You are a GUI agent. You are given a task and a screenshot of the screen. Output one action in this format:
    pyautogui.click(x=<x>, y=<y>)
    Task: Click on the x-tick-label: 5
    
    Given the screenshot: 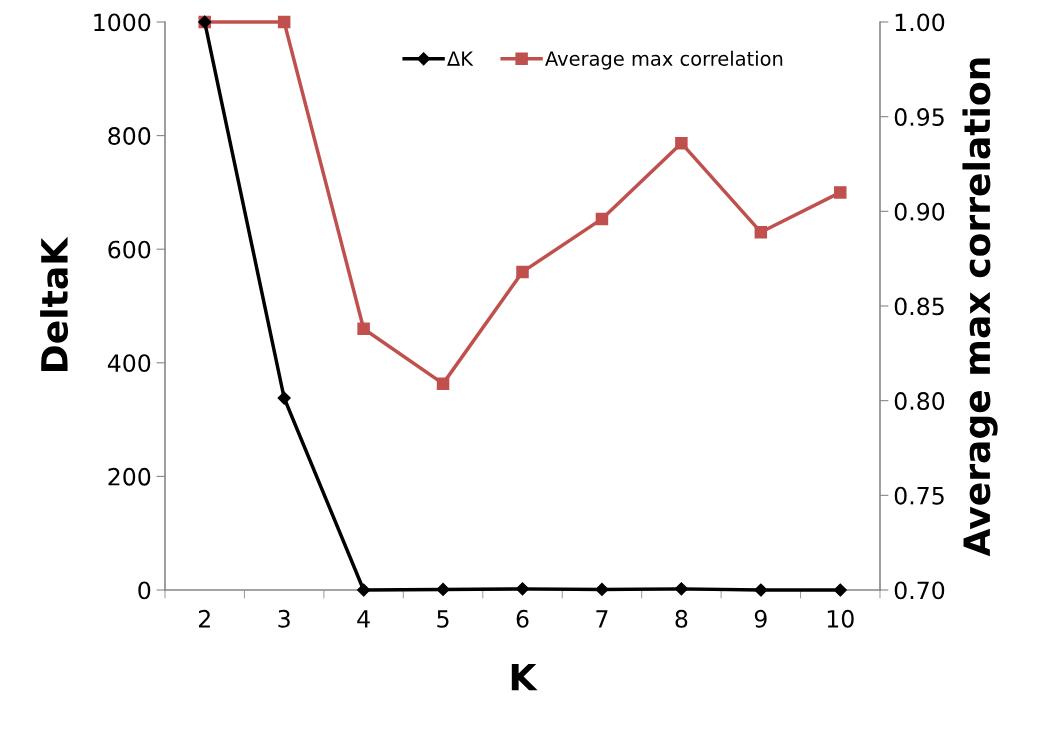 What is the action you would take?
    pyautogui.click(x=443, y=619)
    